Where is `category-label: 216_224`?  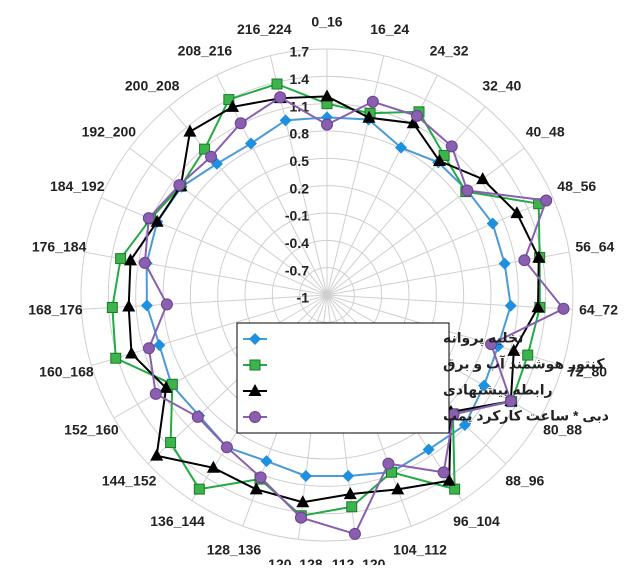 category-label: 216_224 is located at coordinates (264, 29).